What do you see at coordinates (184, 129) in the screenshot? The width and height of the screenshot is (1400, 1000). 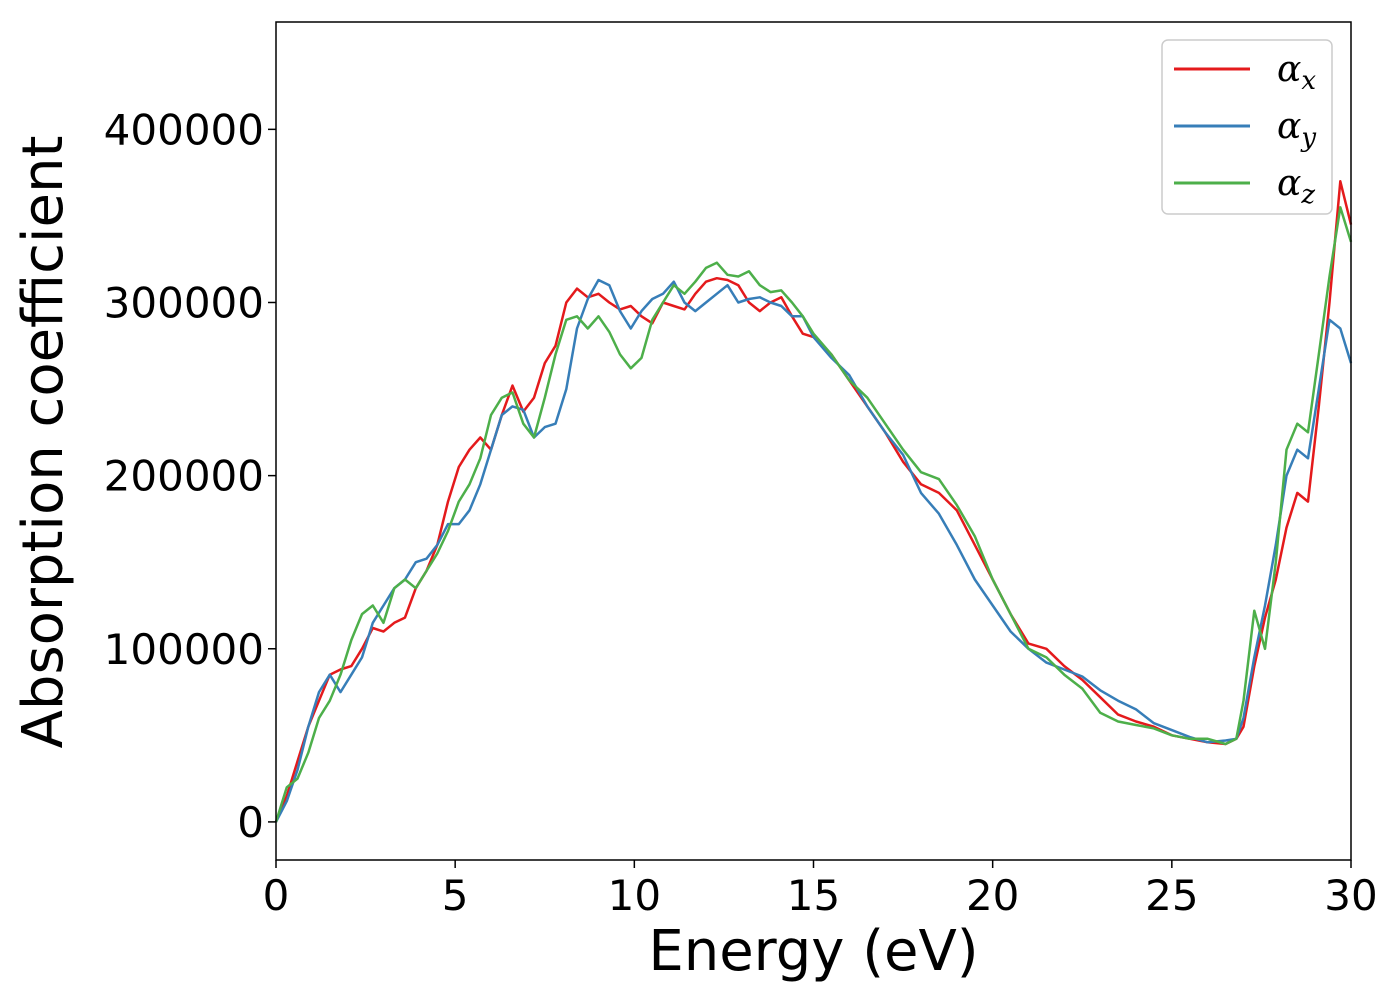 I see `y-tick-label: 400000` at bounding box center [184, 129].